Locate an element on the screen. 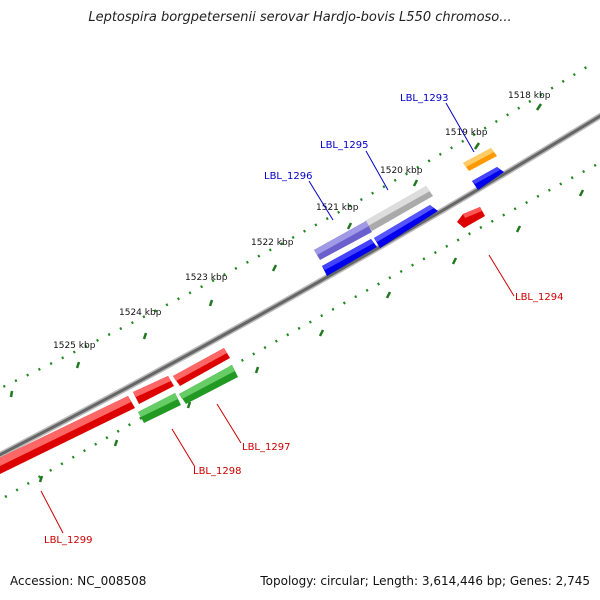 Image resolution: width=600 pixels, height=600 pixels. kbp-label-1521: 1521 kbp is located at coordinates (337, 208).